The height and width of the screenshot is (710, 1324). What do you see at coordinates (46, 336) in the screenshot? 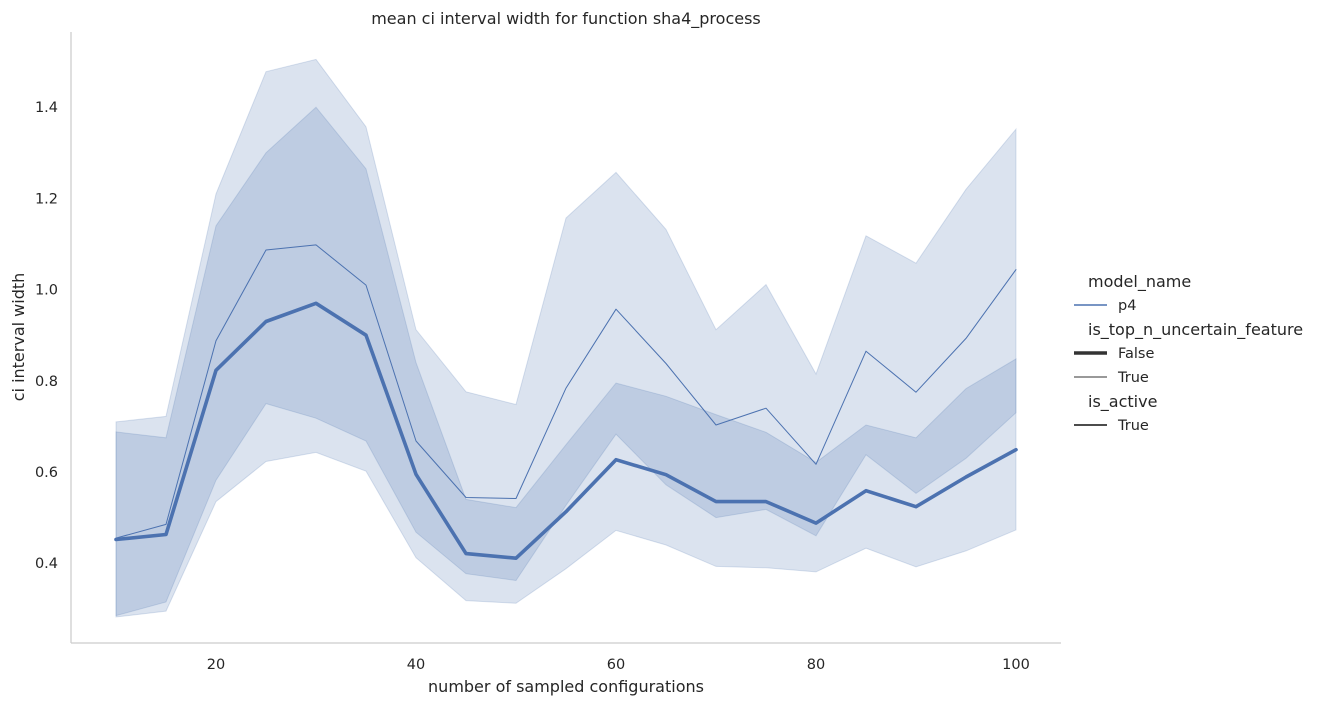
I see `y-ticks: 0.4 0.6 0.8 1.0 1.2 1.4` at bounding box center [46, 336].